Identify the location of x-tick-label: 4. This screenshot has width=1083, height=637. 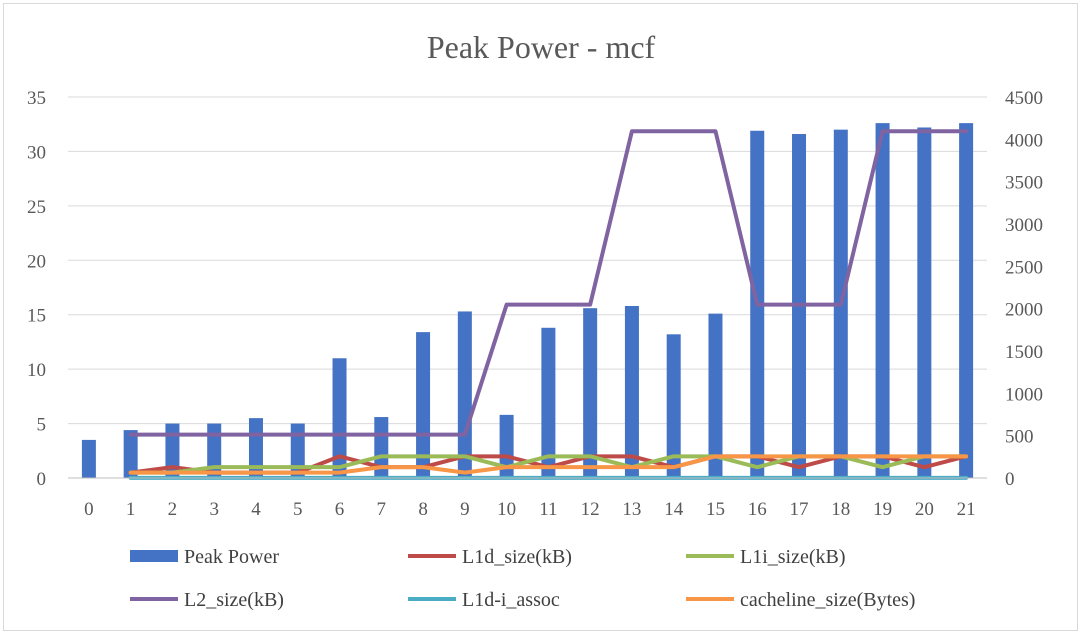
(256, 509).